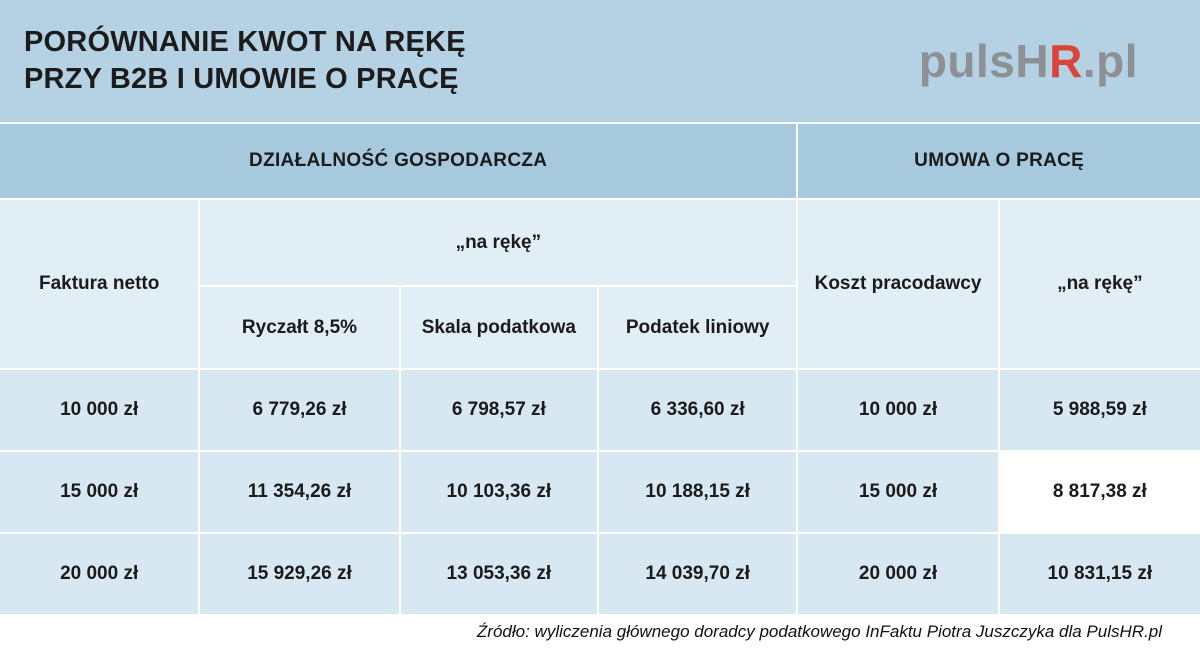  I want to click on section-header-b2b: DZIAŁALNOŚĆ GOSPODARCZA, so click(398, 161).